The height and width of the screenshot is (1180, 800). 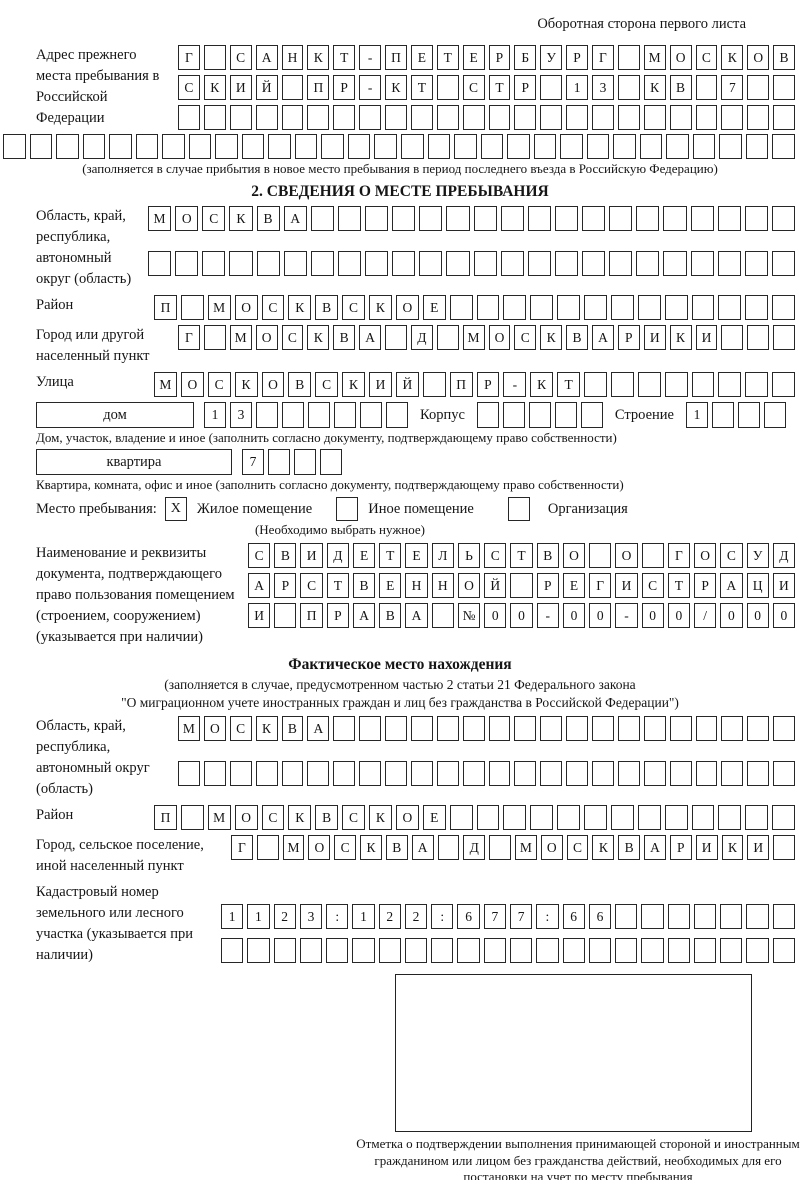 I want to click on char-box: 0, so click(x=600, y=616).